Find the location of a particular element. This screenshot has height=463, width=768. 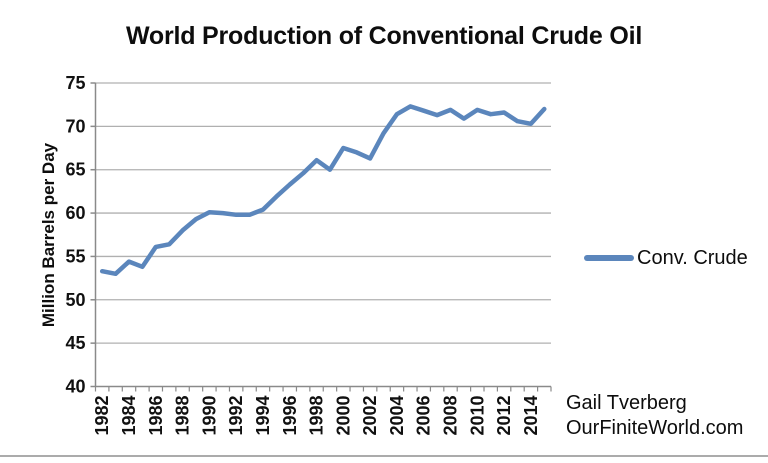

x-tick-label: 1996 is located at coordinates (290, 416).